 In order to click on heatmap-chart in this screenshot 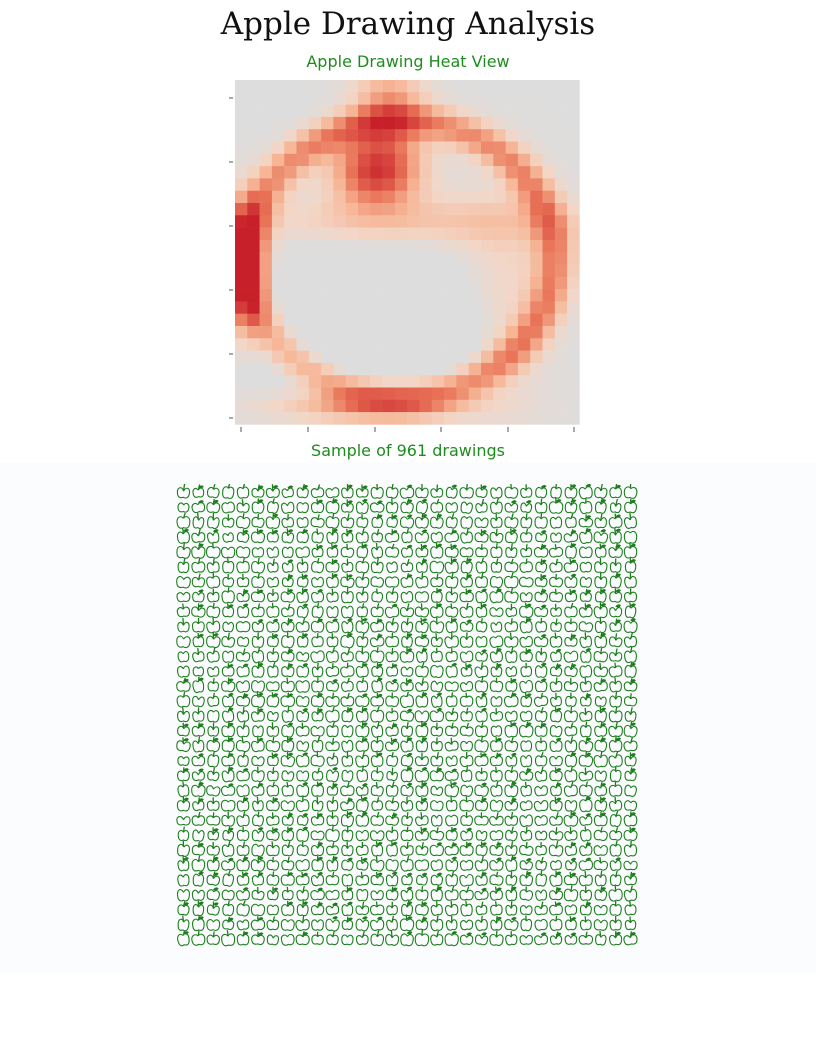, I will do `click(404, 256)`.